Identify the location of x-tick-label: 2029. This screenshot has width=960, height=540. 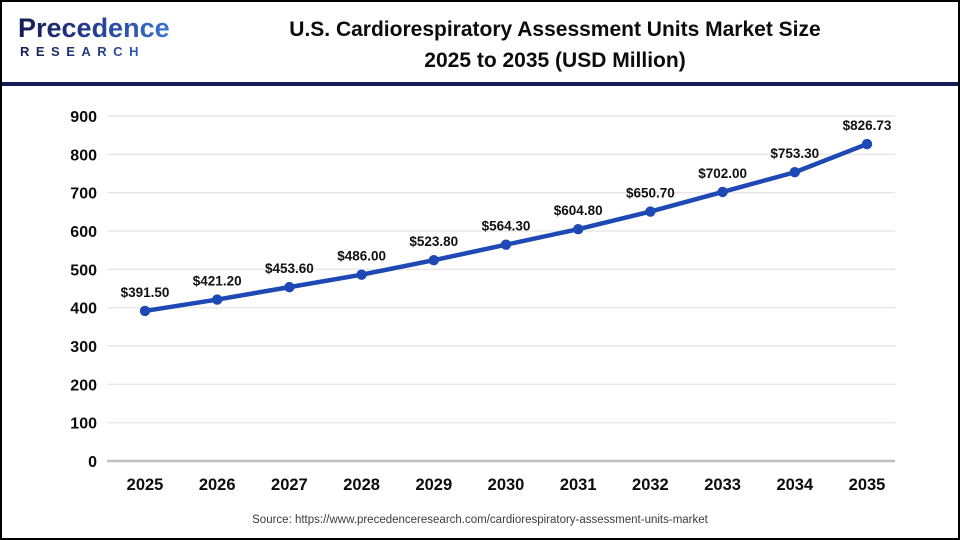
(433, 485).